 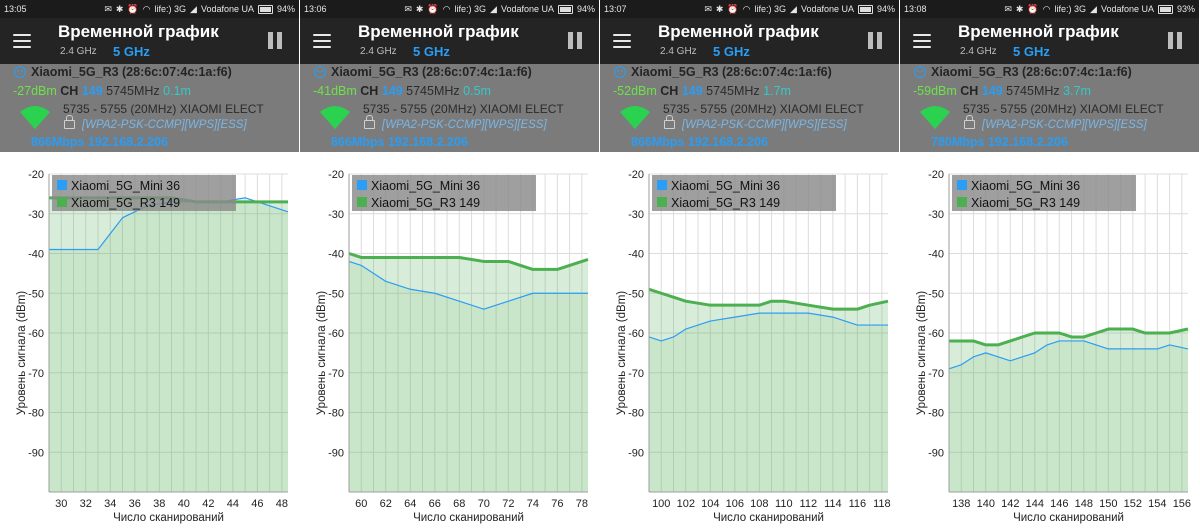 I want to click on x-tick-label: 138, so click(x=961, y=504).